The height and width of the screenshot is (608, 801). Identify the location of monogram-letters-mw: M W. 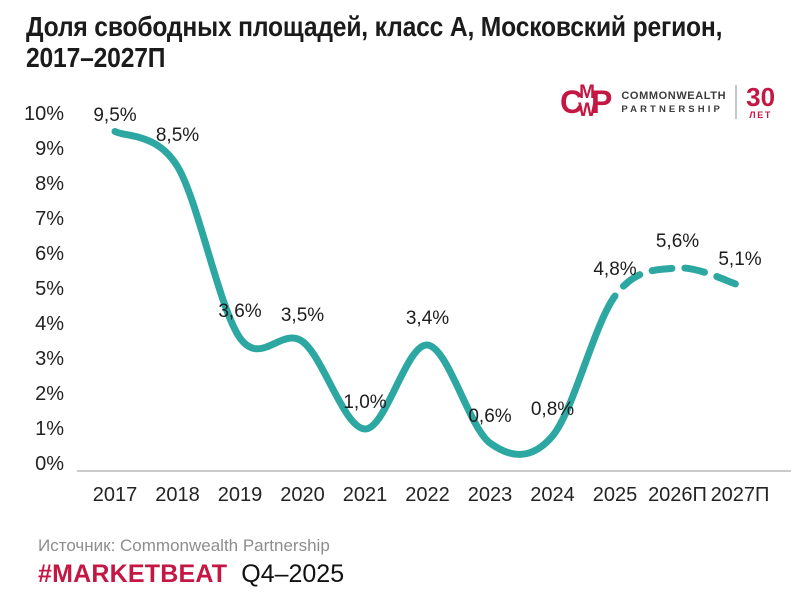
(587, 101).